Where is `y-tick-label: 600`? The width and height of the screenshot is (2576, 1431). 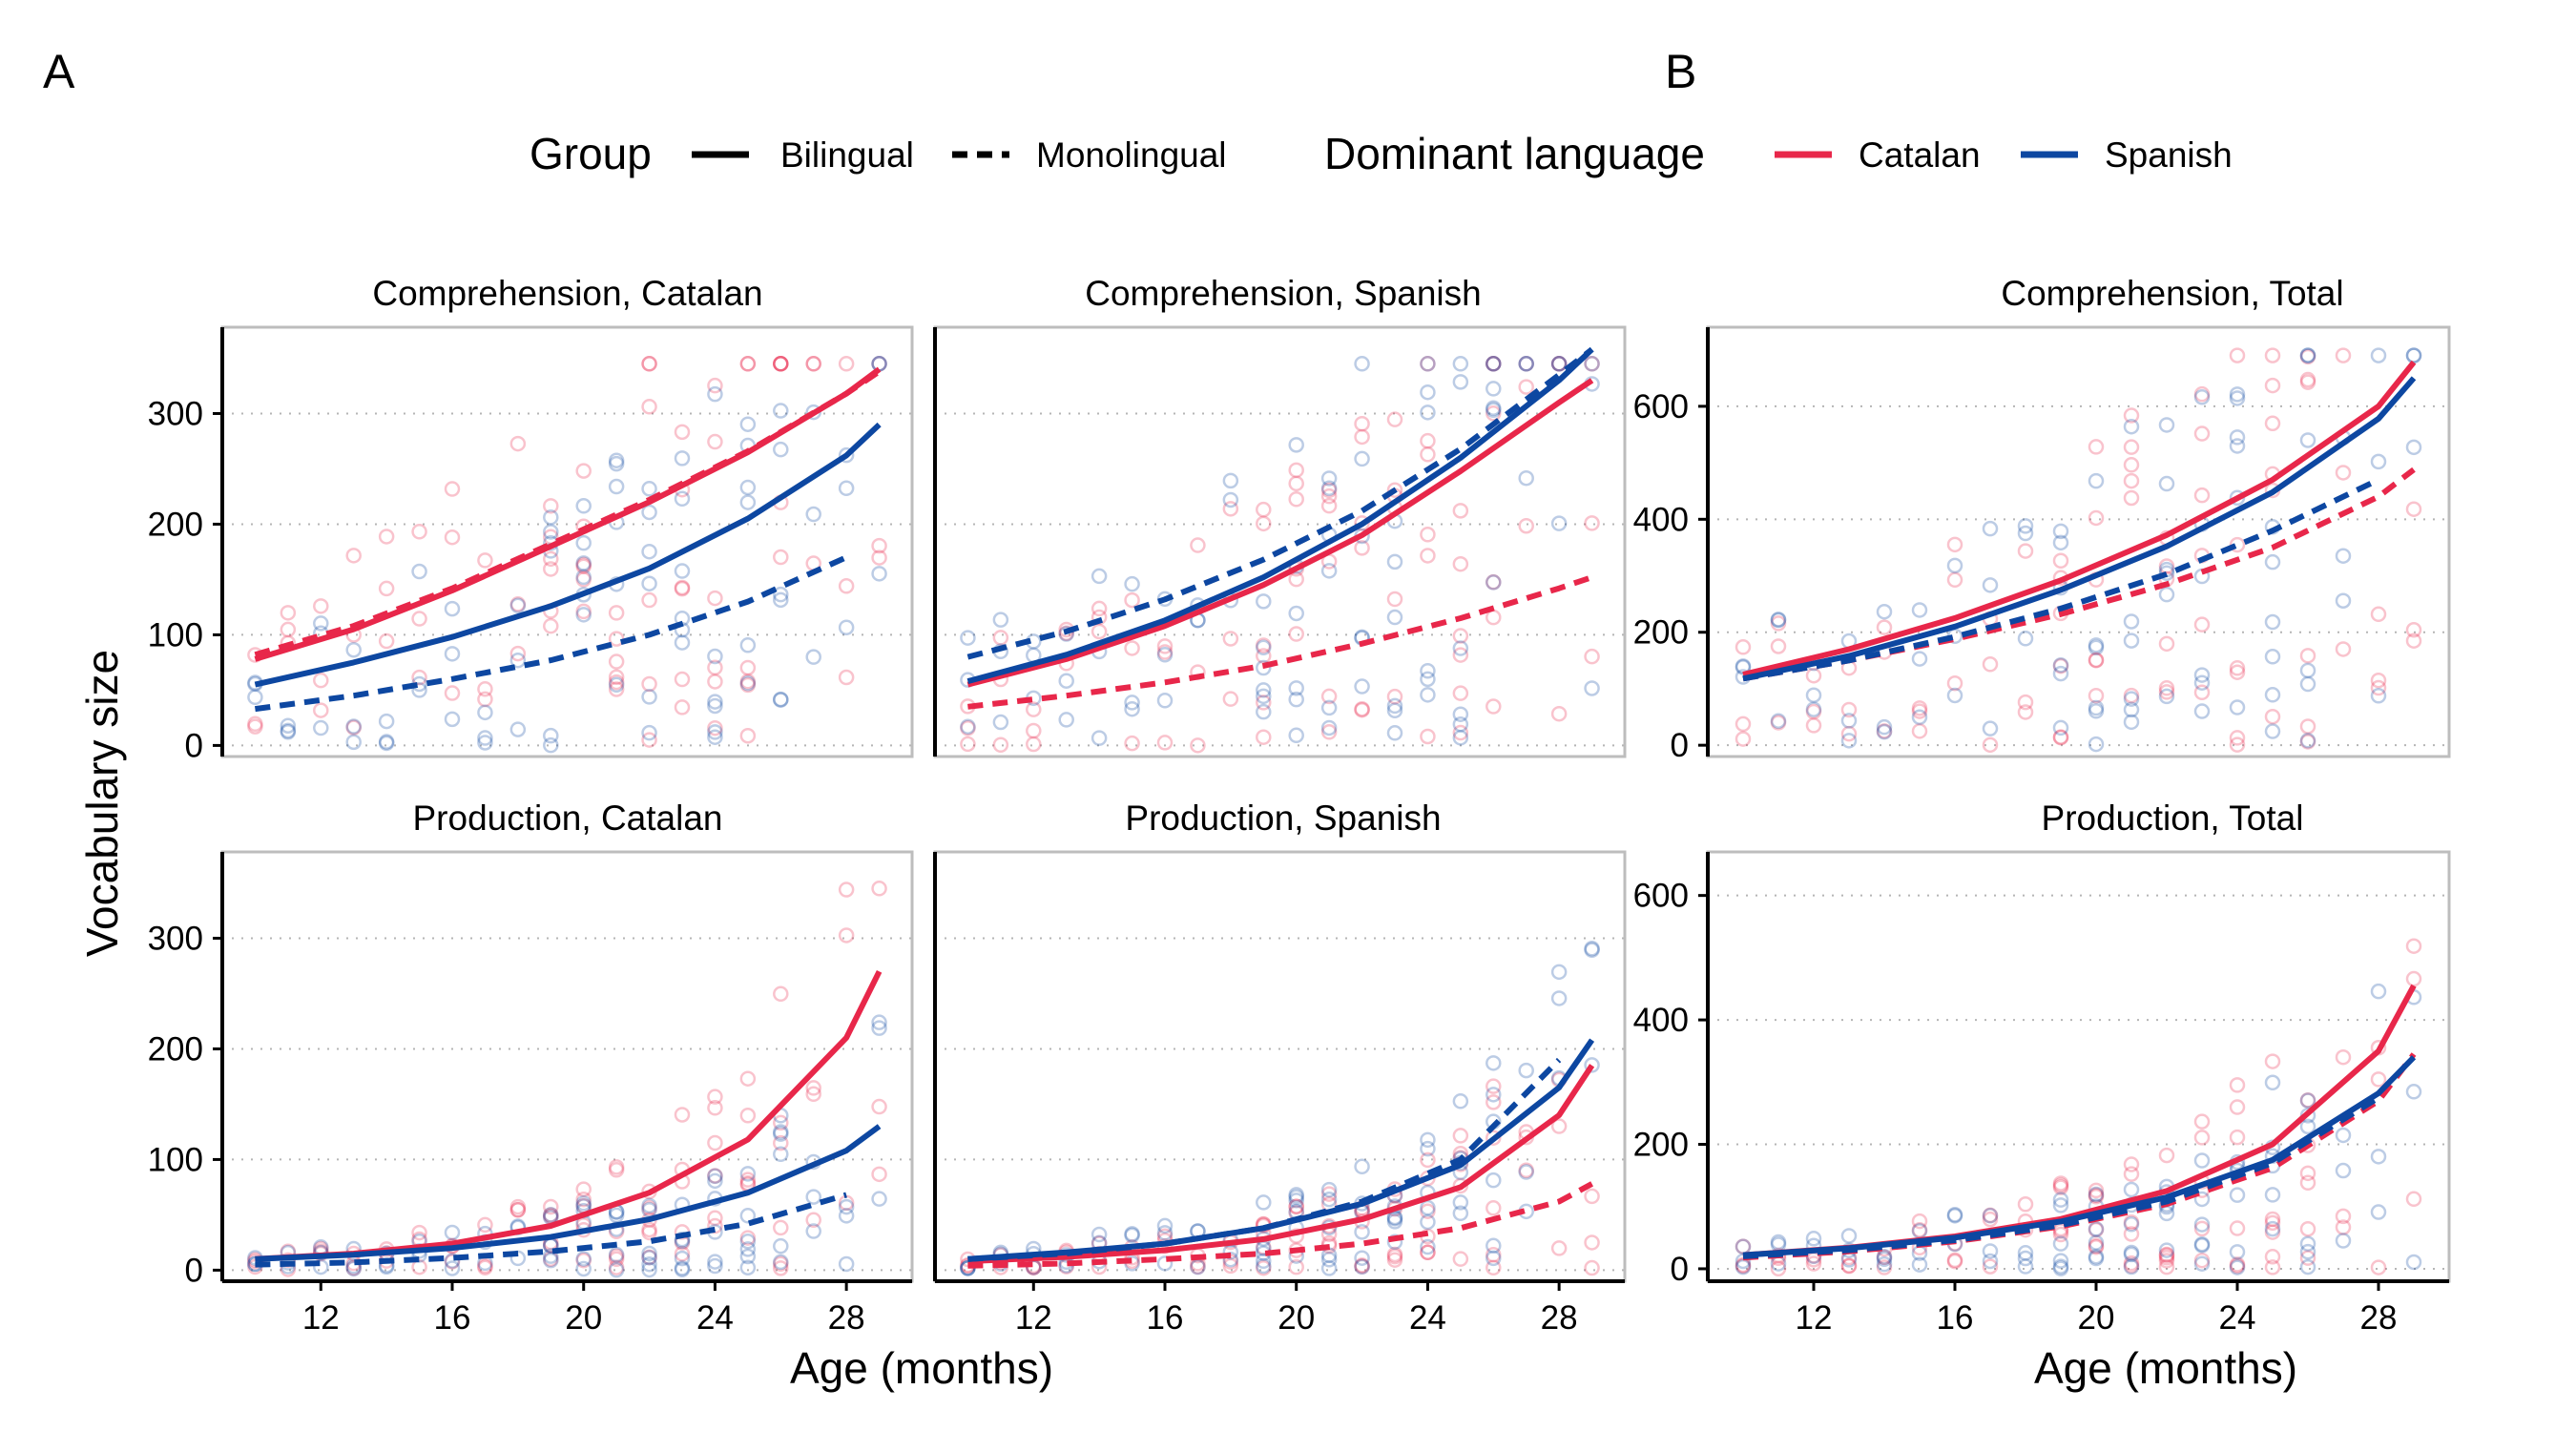 y-tick-label: 600 is located at coordinates (1661, 407).